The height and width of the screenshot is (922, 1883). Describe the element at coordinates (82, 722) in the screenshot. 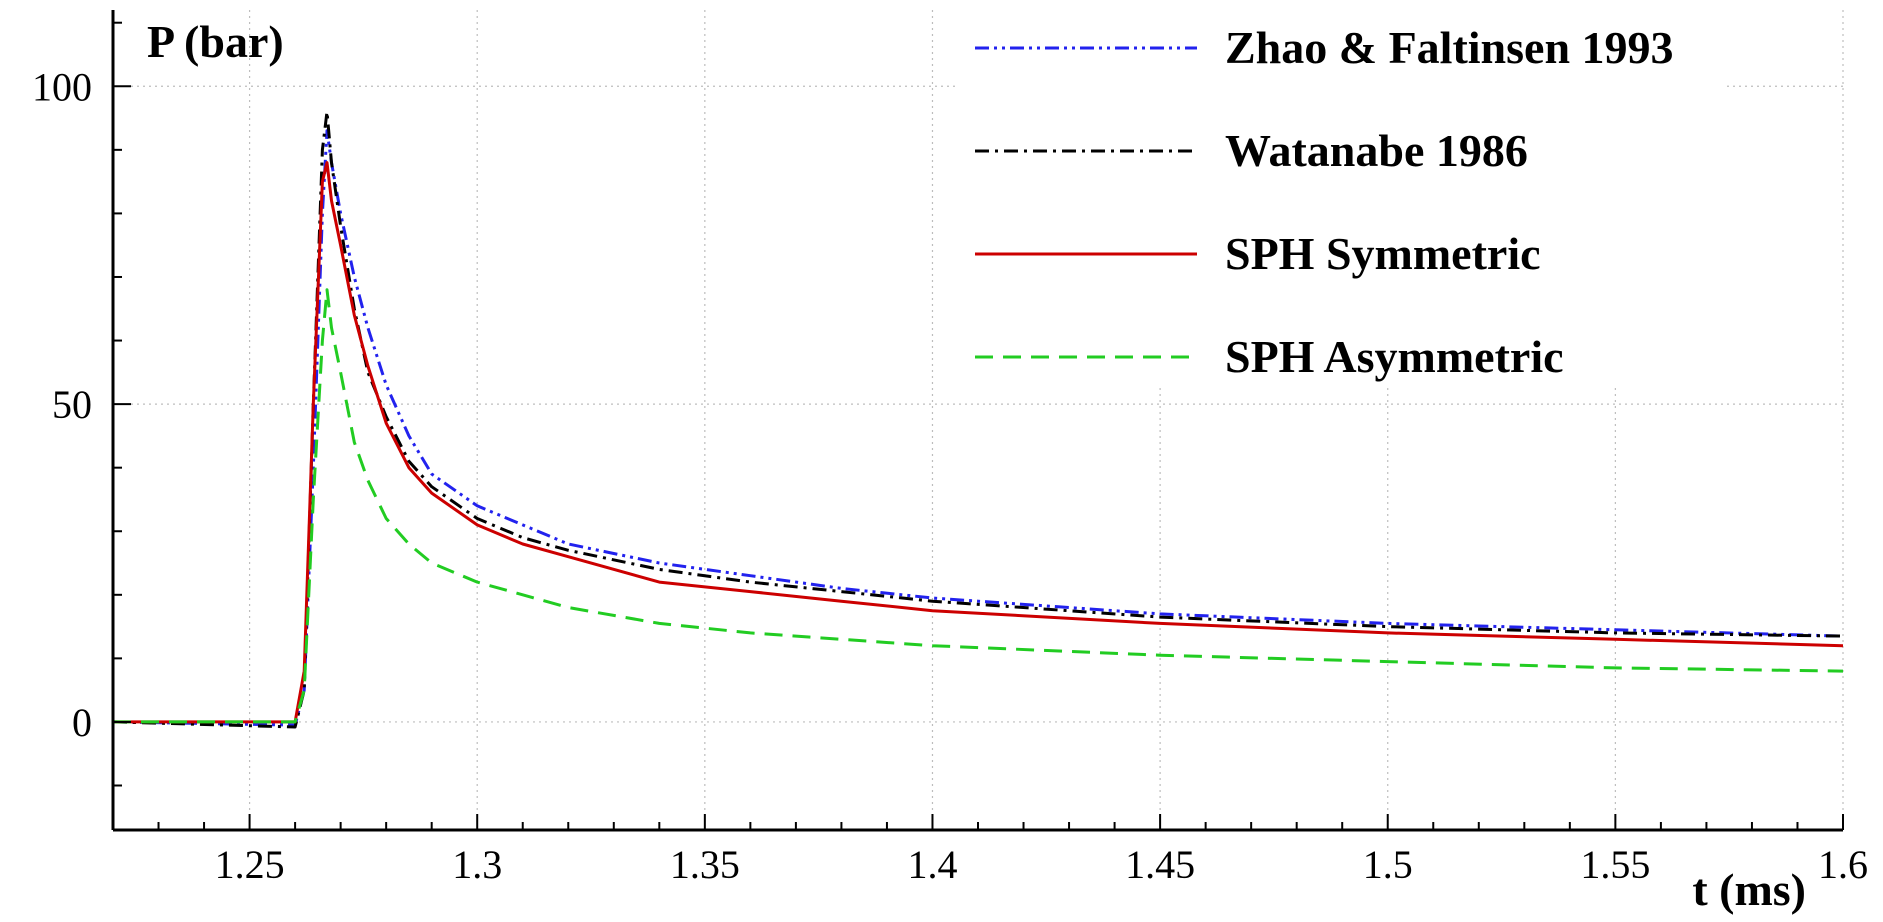

I see `y-tick-label: 0` at that location.